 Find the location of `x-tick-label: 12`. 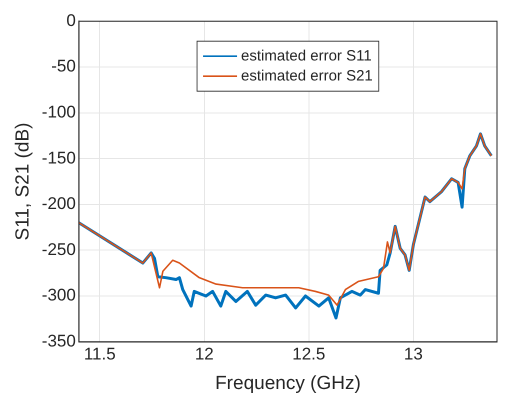

x-tick-label: 12 is located at coordinates (204, 354).